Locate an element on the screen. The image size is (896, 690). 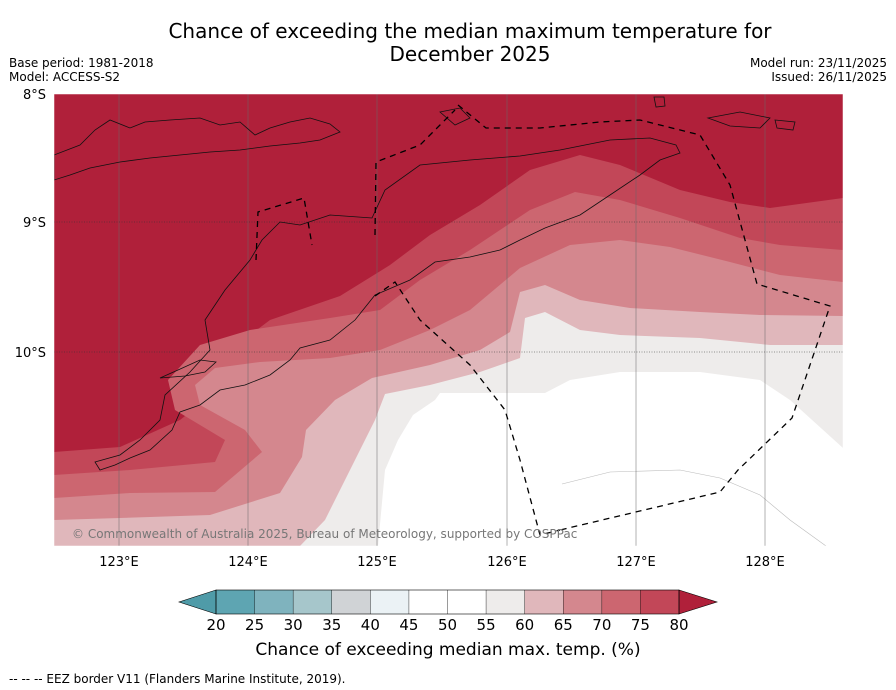
meta-right: Model run: 23/11/2025 Issued: 26/11/2025 is located at coordinates (818, 70).